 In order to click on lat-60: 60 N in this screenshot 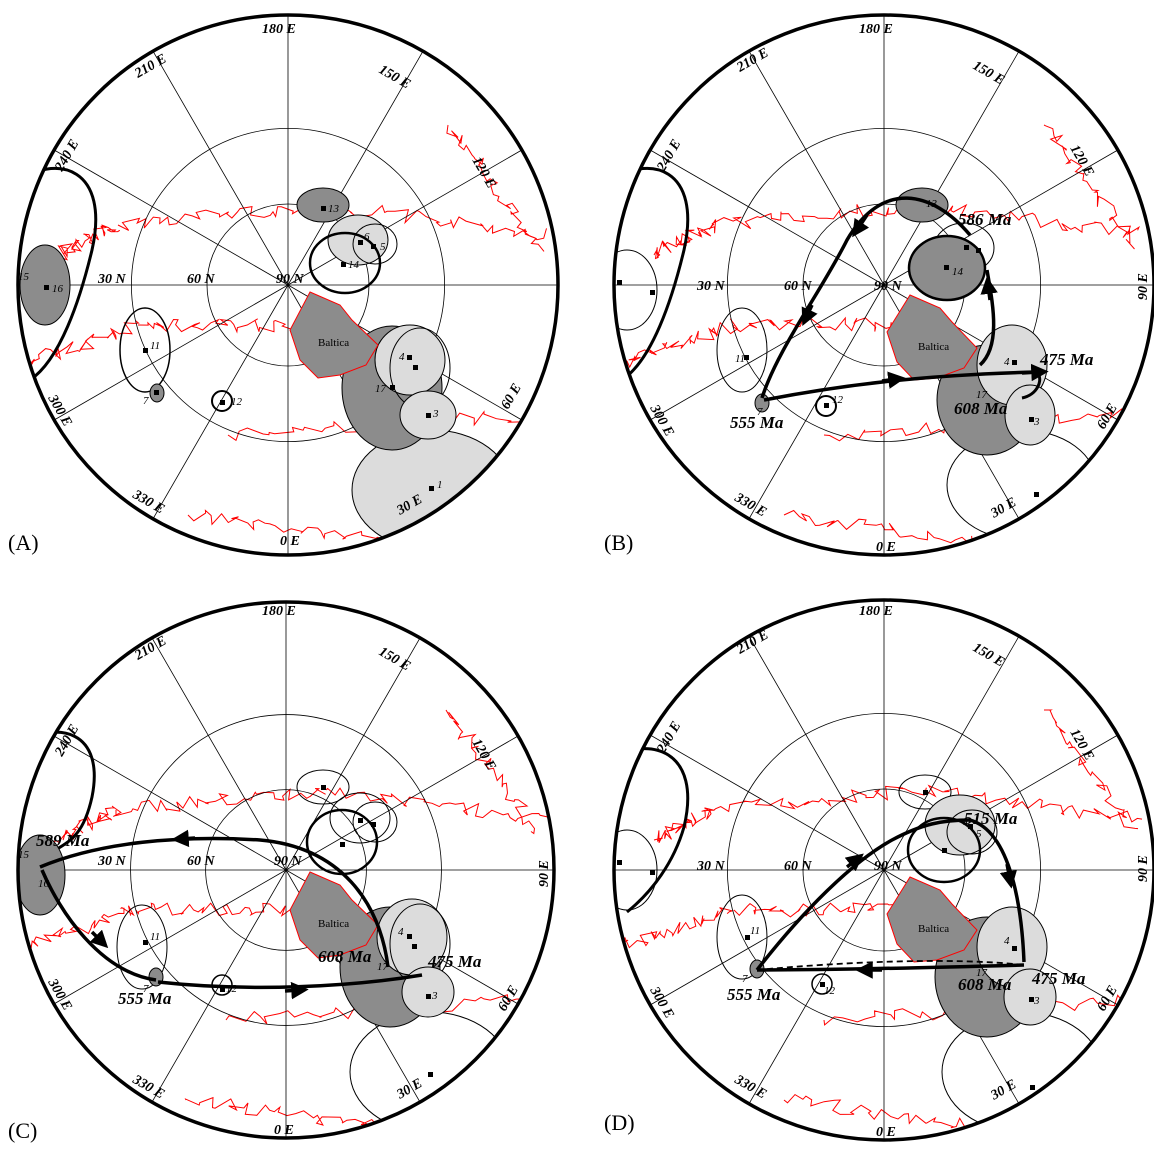, I will do `click(798, 866)`.